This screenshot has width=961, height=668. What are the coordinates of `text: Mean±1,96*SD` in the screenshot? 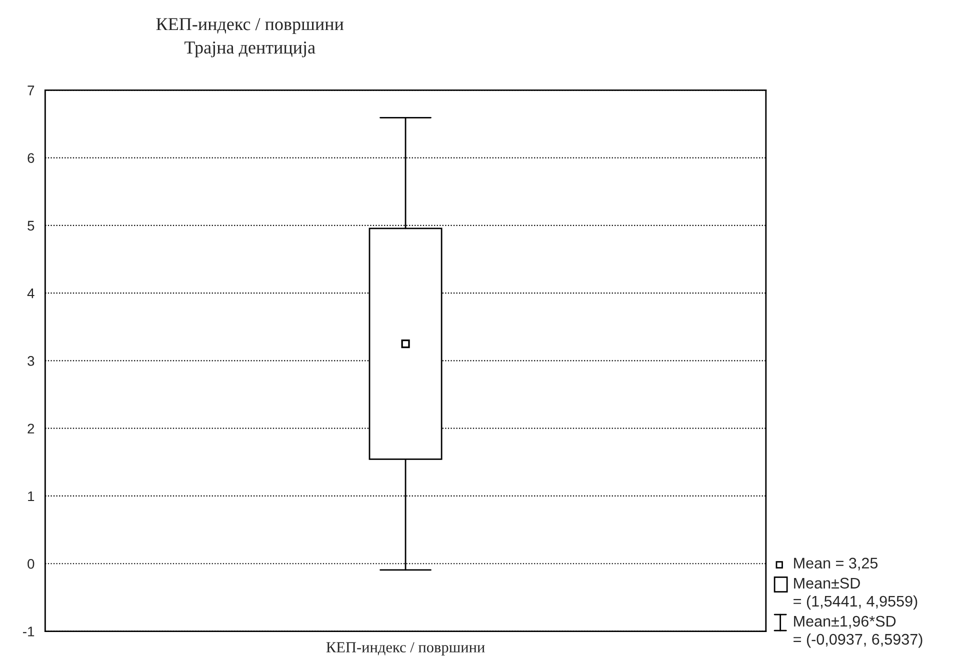 It's located at (845, 622).